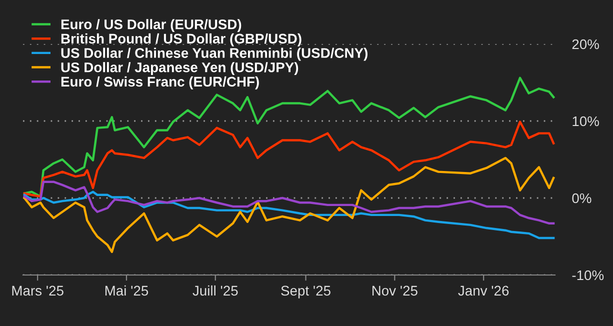 This screenshot has width=613, height=326. What do you see at coordinates (151, 25) in the screenshot?
I see `legend-label: Euro / US Dollar (EUR/USD)` at bounding box center [151, 25].